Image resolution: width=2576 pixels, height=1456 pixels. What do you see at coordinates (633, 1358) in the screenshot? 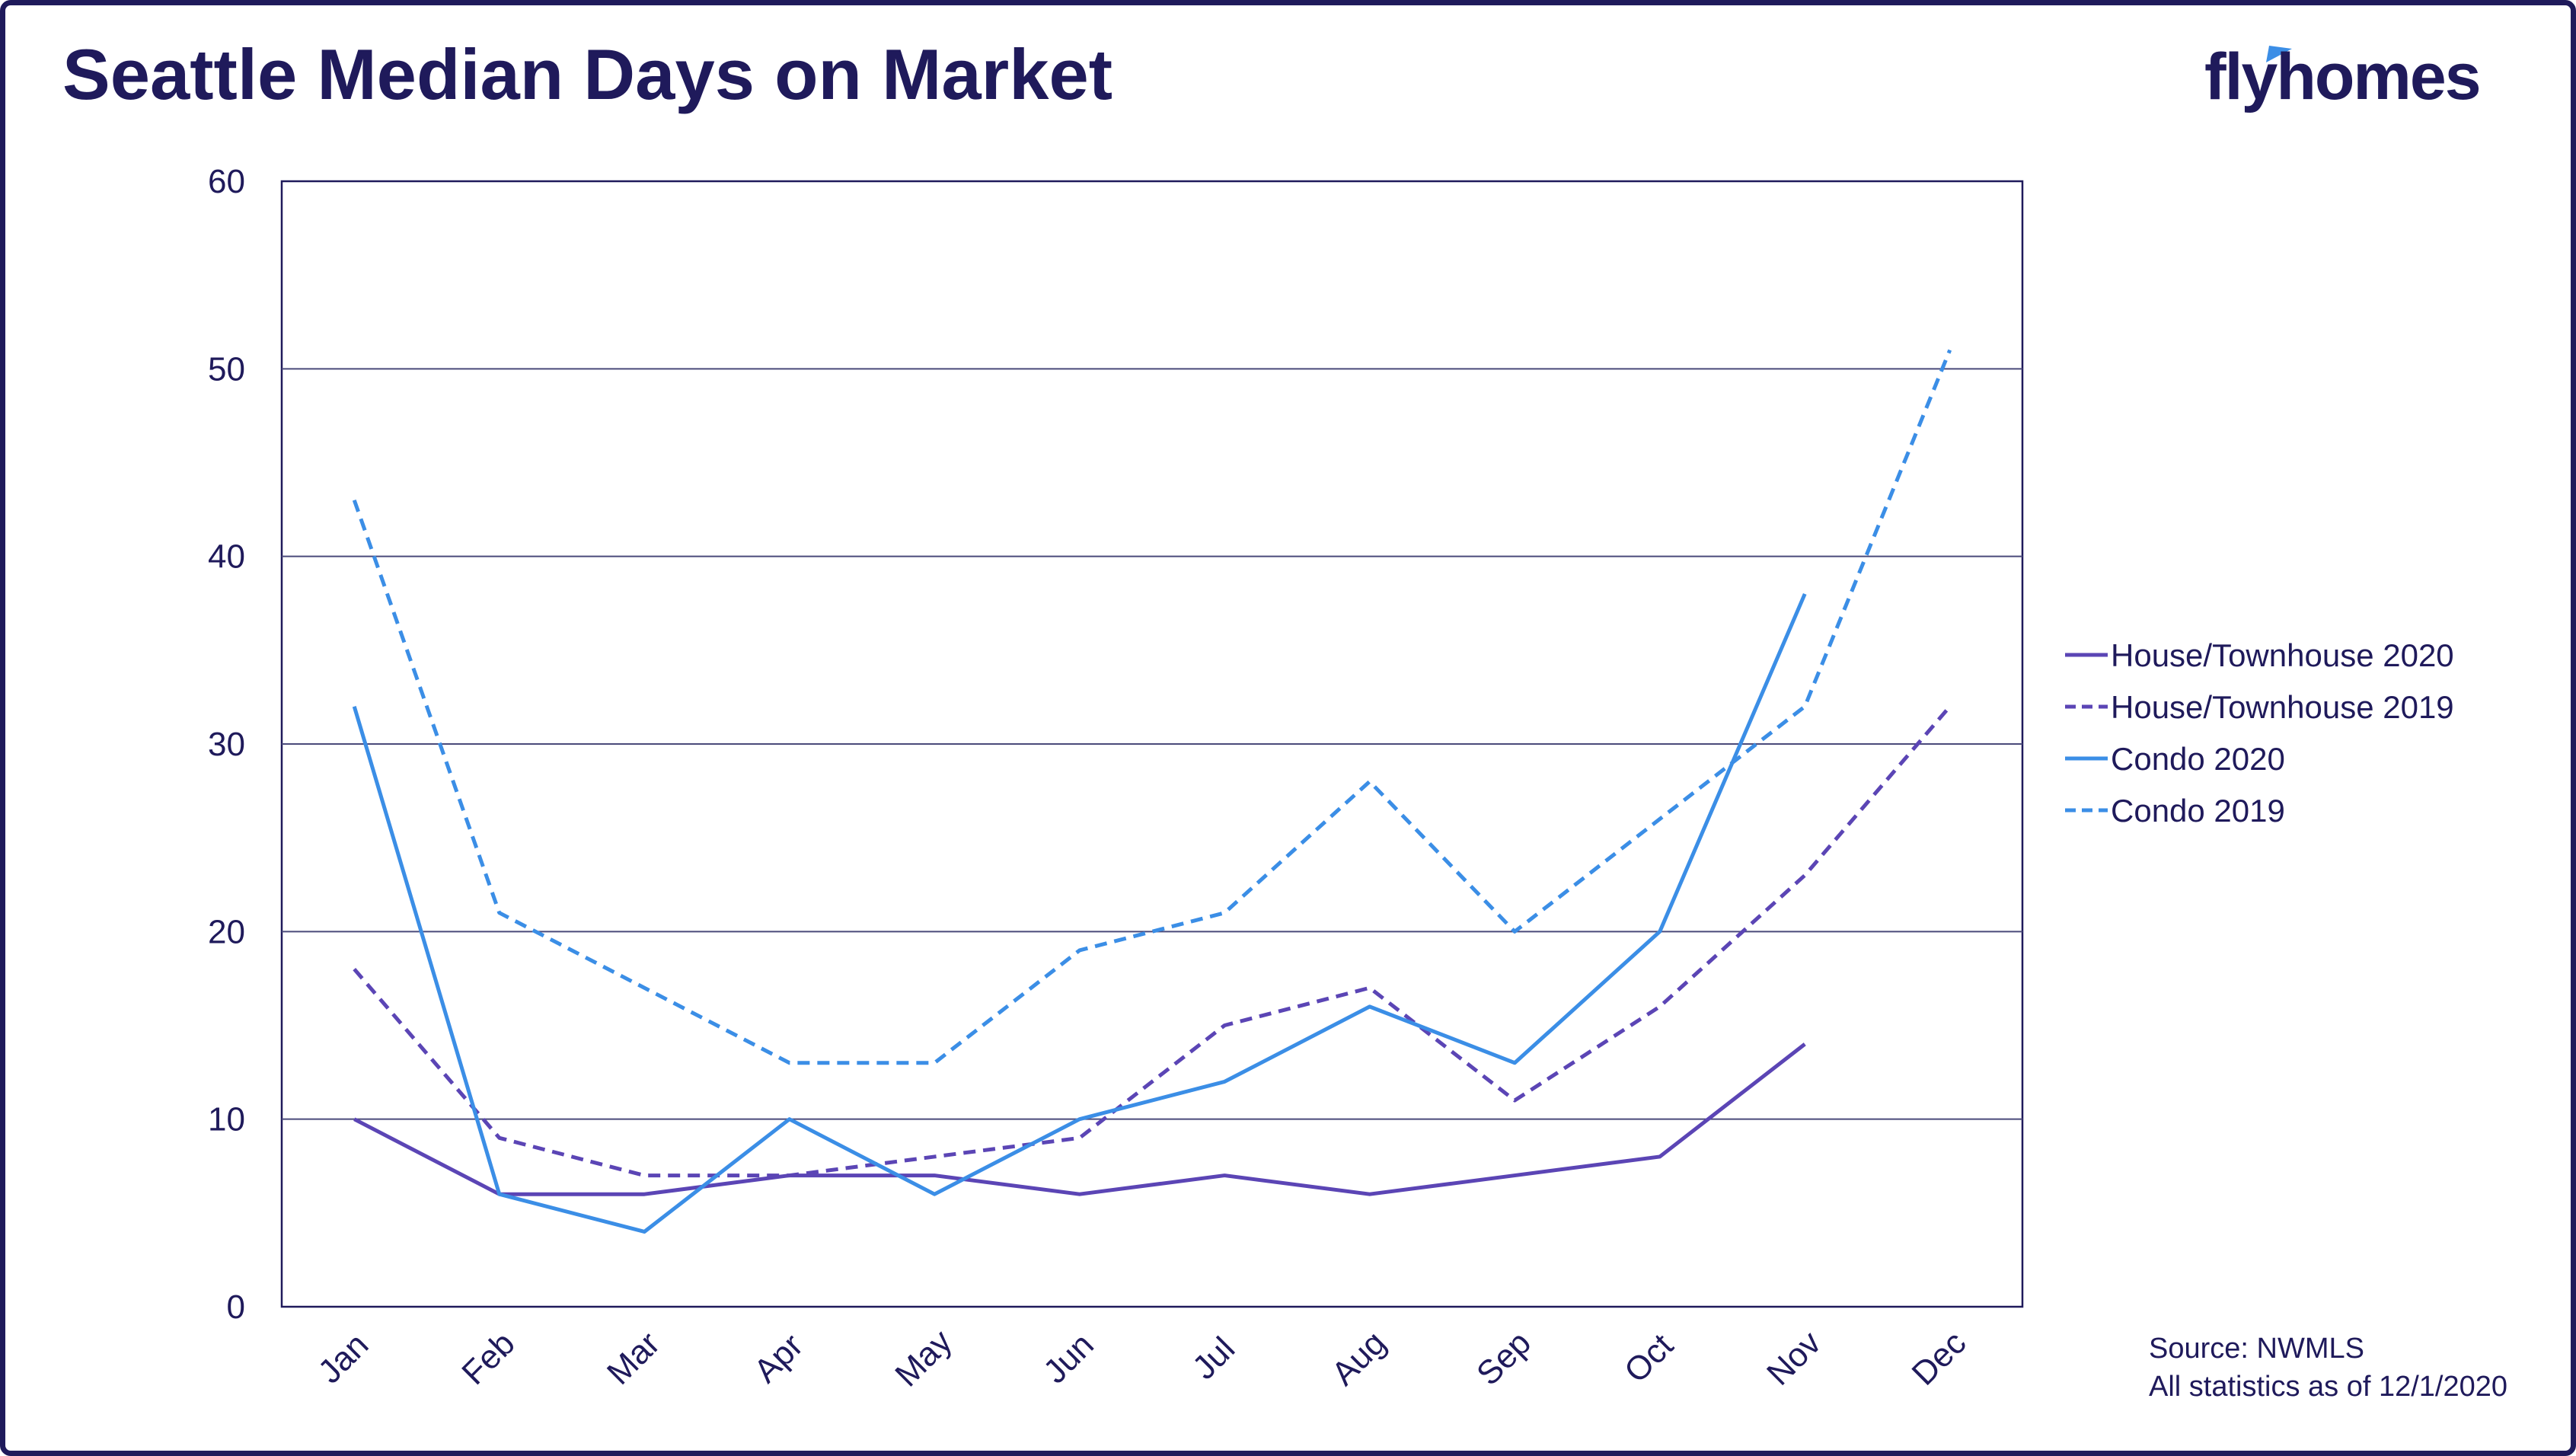
I see `x-tick-label: Mar` at bounding box center [633, 1358].